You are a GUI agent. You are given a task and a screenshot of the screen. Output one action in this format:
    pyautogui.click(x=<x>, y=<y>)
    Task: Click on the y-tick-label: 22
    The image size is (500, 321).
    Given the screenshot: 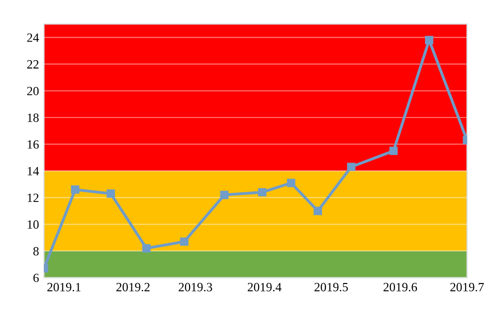 What is the action you would take?
    pyautogui.click(x=32, y=64)
    